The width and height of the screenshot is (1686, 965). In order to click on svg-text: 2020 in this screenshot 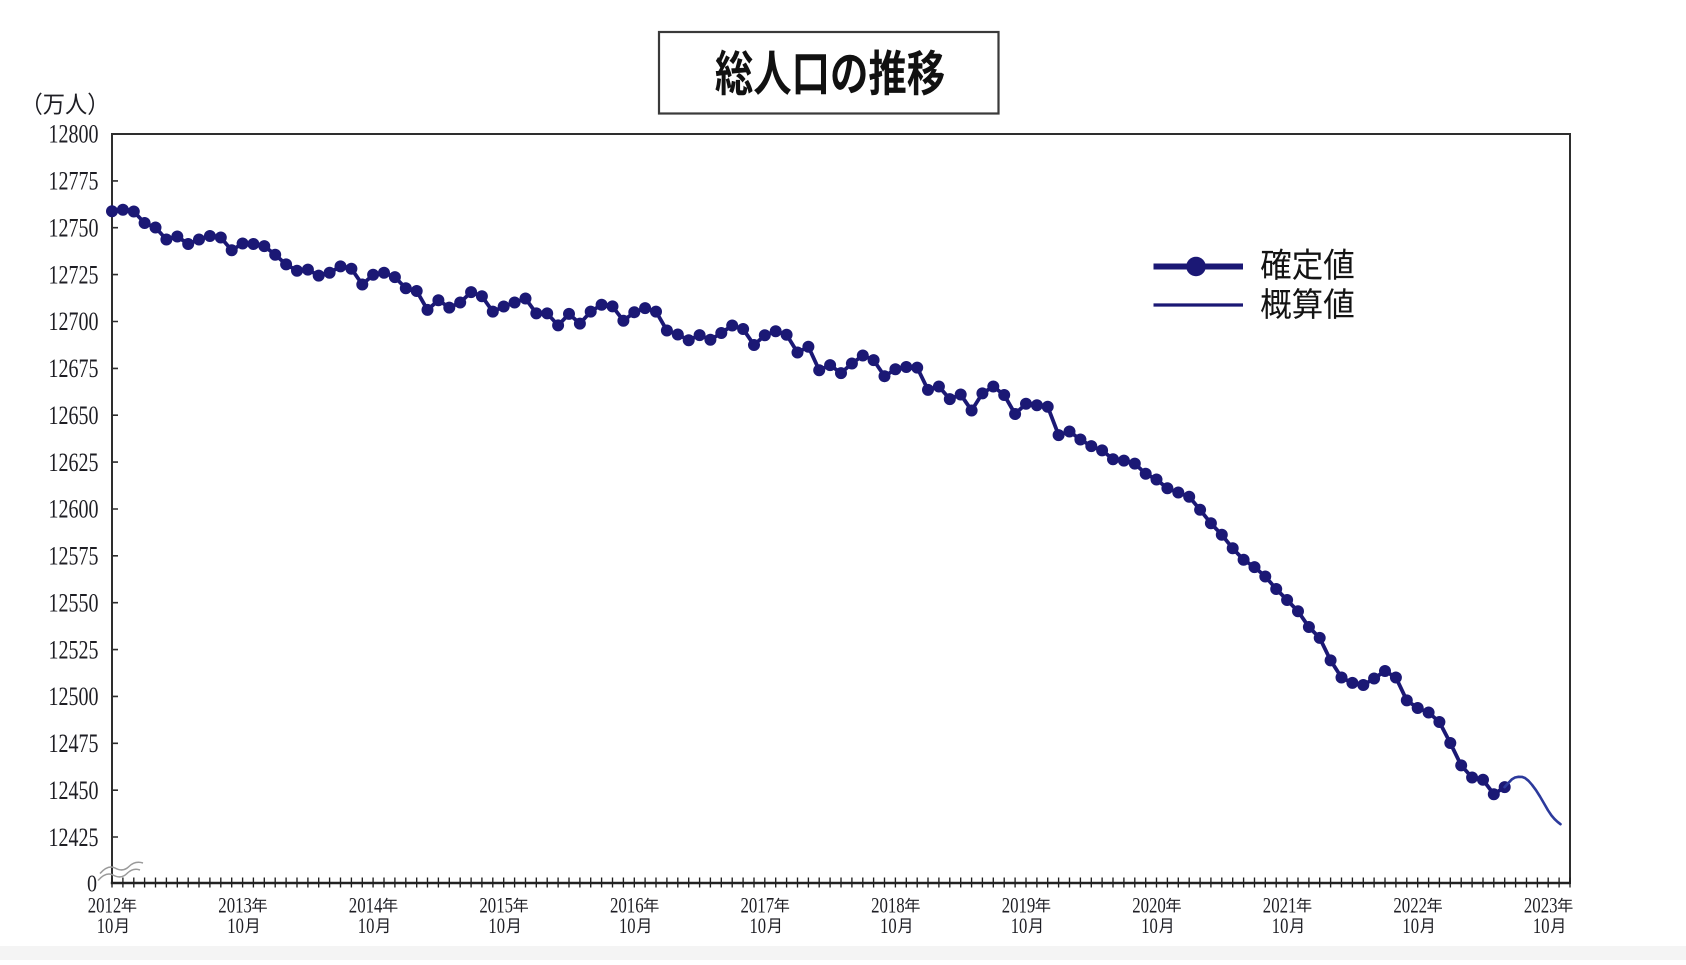, I will do `click(1149, 904)`.